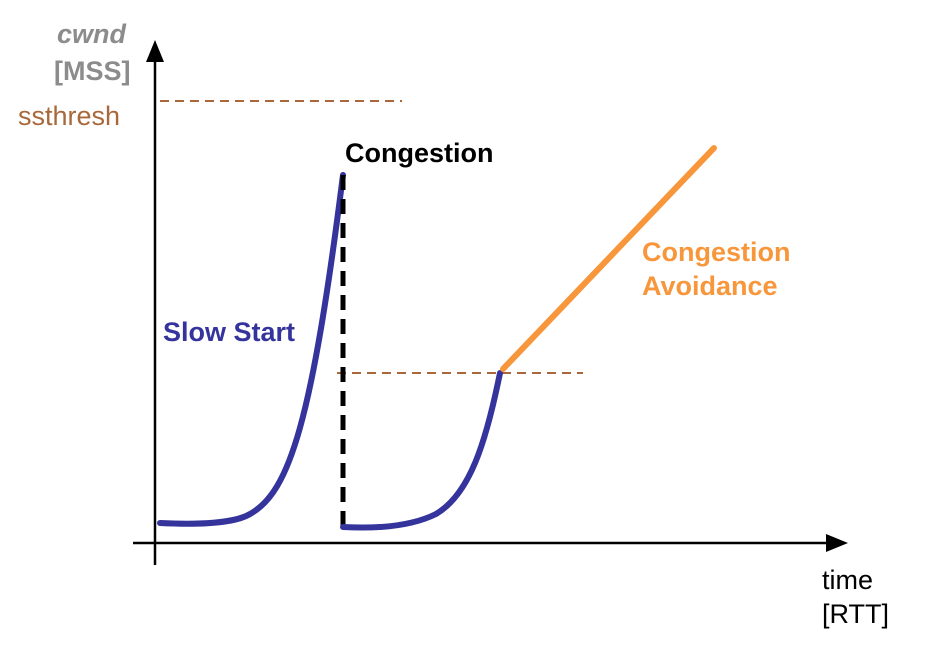 The height and width of the screenshot is (648, 944). What do you see at coordinates (251, 349) in the screenshot?
I see `slow-start-curve` at bounding box center [251, 349].